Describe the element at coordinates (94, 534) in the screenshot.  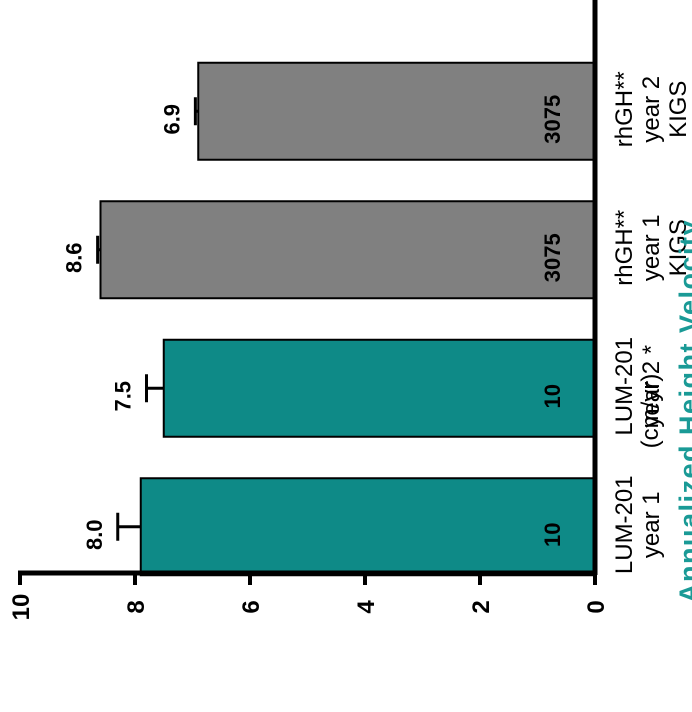
I see `value-label: 8.0` at that location.